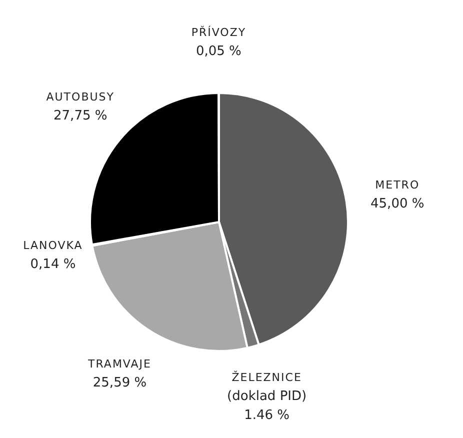 This screenshot has height=438, width=463. What do you see at coordinates (267, 416) in the screenshot?
I see `data-label: 1.46 %` at bounding box center [267, 416].